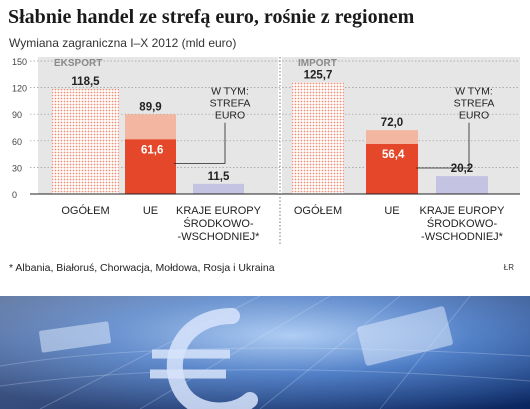  What do you see at coordinates (204, 358) in the screenshot?
I see `euro-sign-icon` at bounding box center [204, 358].